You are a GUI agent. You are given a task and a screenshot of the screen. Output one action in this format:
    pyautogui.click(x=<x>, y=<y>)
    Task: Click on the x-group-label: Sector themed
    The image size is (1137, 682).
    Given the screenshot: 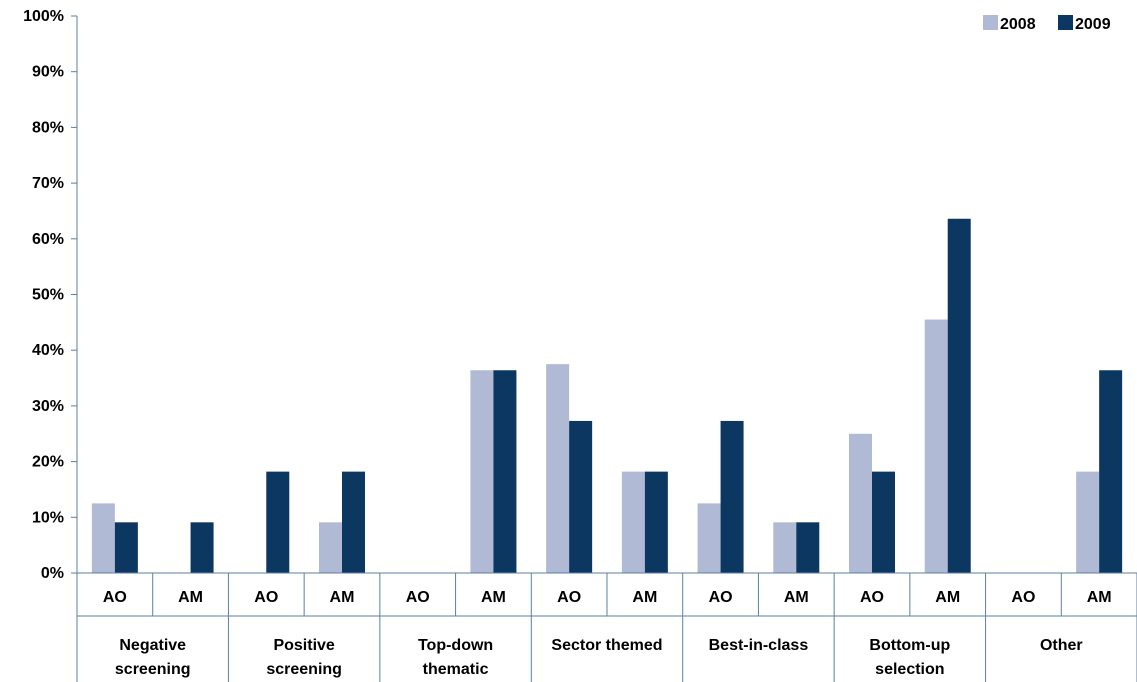 What is the action you would take?
    pyautogui.click(x=606, y=645)
    